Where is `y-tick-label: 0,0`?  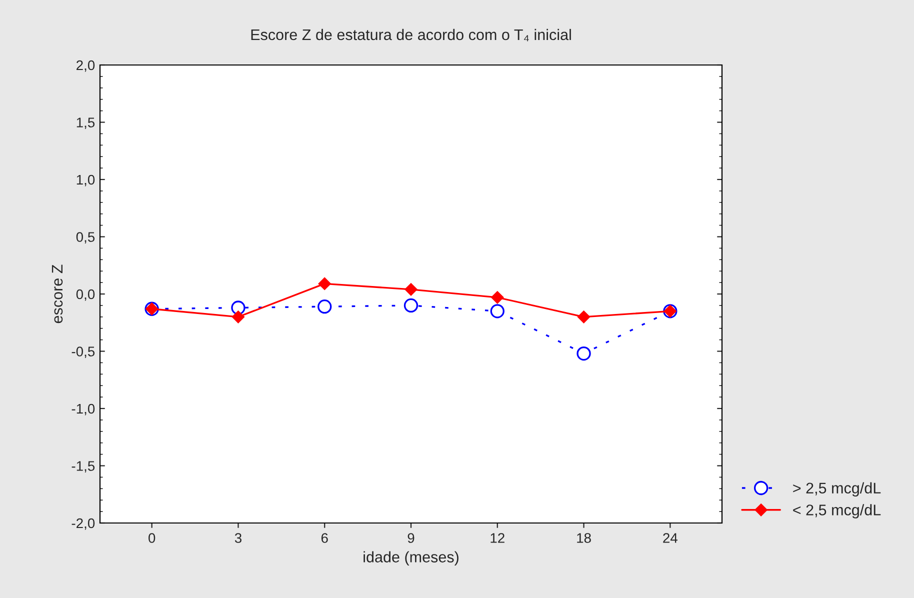 y-tick-label: 0,0 is located at coordinates (85, 295).